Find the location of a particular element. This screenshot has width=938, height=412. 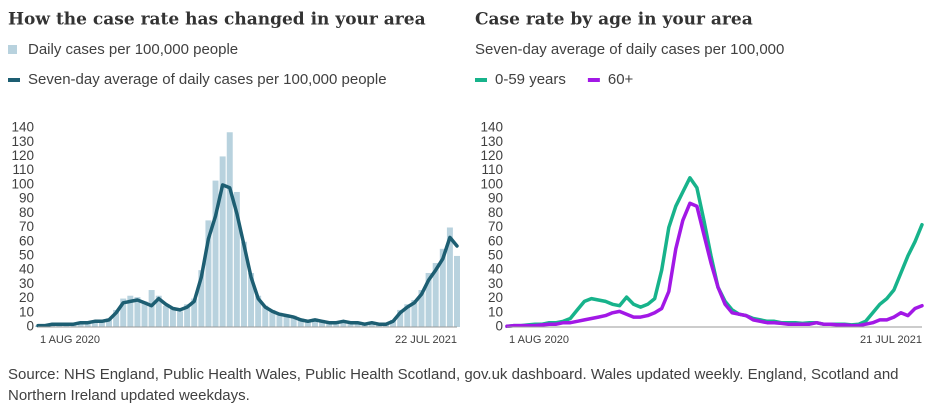

legend-label: 0-59 years is located at coordinates (530, 79).